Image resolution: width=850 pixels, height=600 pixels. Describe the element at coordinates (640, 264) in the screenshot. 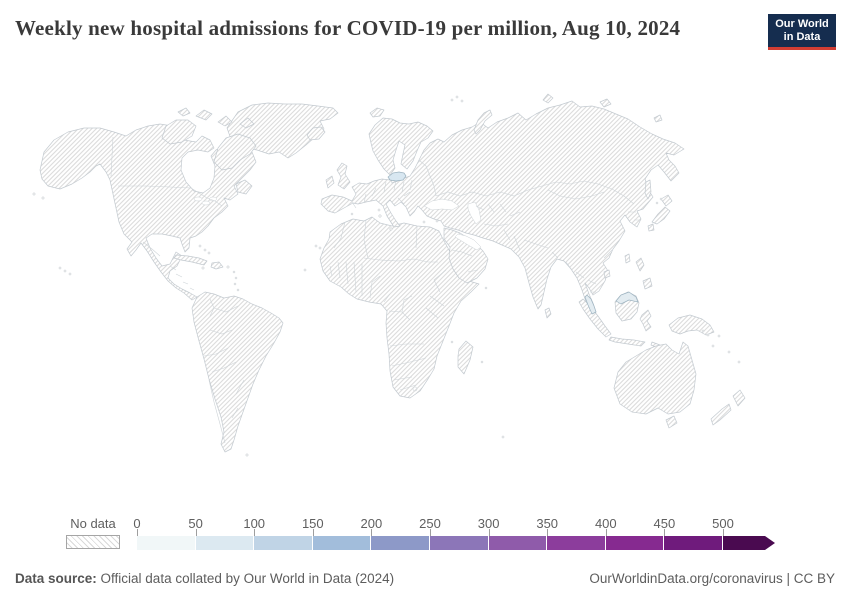

I see `philippines-luzon` at that location.